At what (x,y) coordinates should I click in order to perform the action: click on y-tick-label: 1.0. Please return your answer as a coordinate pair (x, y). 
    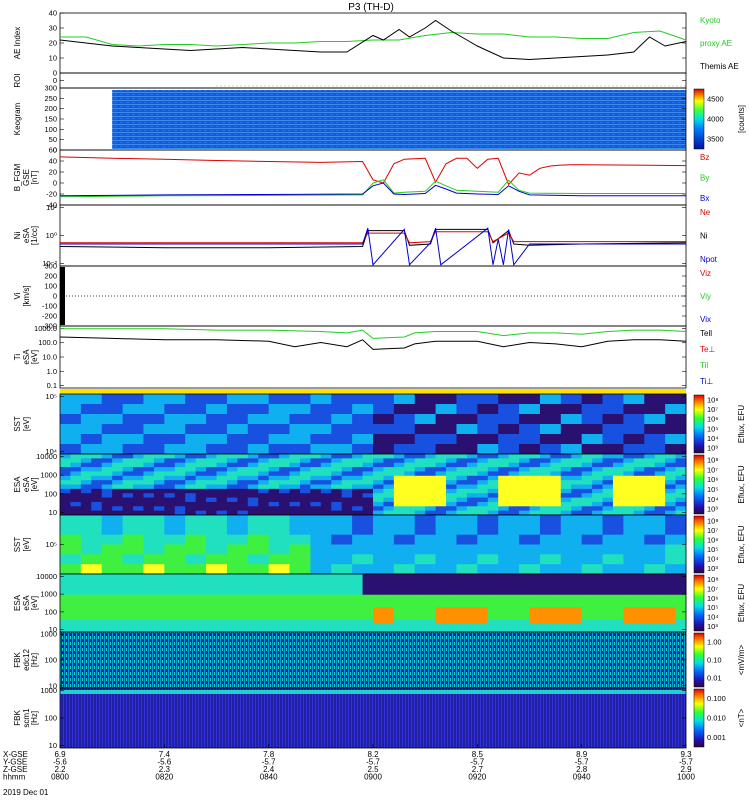
    Looking at the image, I should click on (52, 371).